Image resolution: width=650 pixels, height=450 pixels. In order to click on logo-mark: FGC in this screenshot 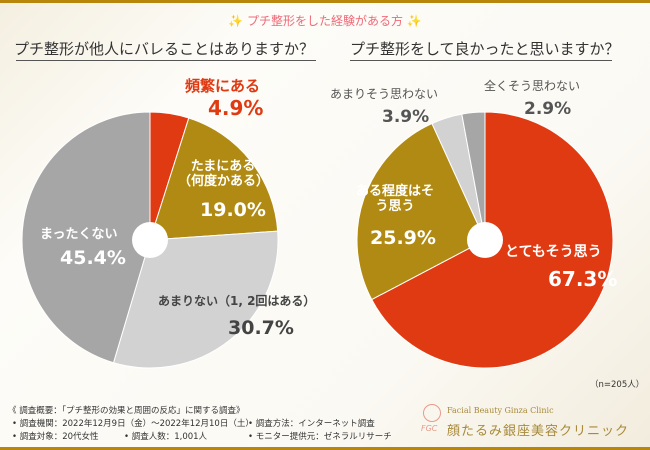, I will do `click(429, 428)`.